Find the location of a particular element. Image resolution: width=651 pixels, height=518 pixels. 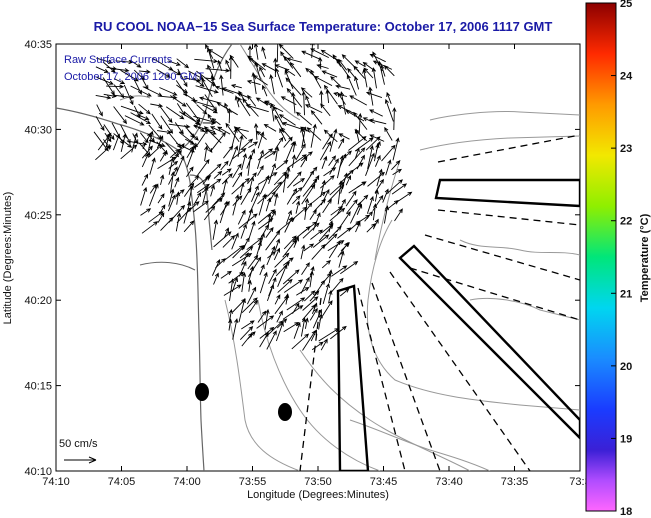

survey-box is located at coordinates (507, 193).